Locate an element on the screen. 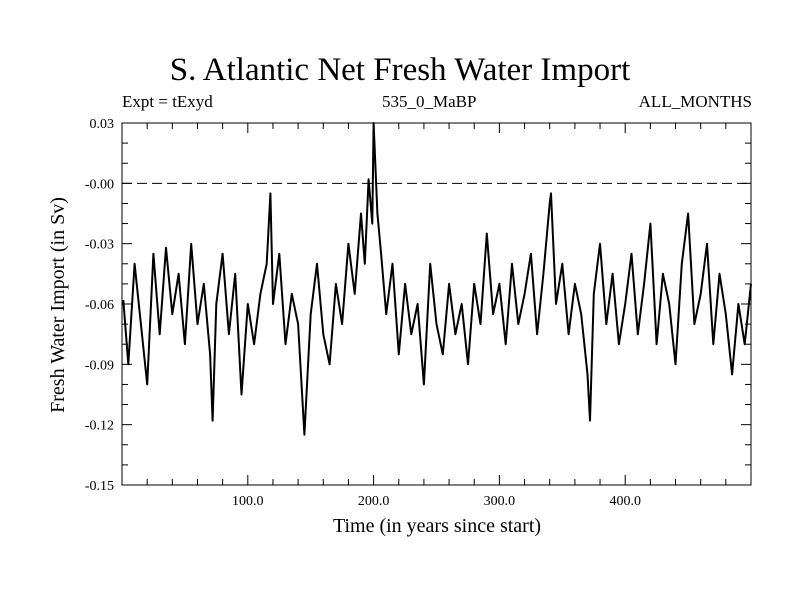 This screenshot has width=800, height=600. y-tick-label: -0.09 is located at coordinates (99, 365).